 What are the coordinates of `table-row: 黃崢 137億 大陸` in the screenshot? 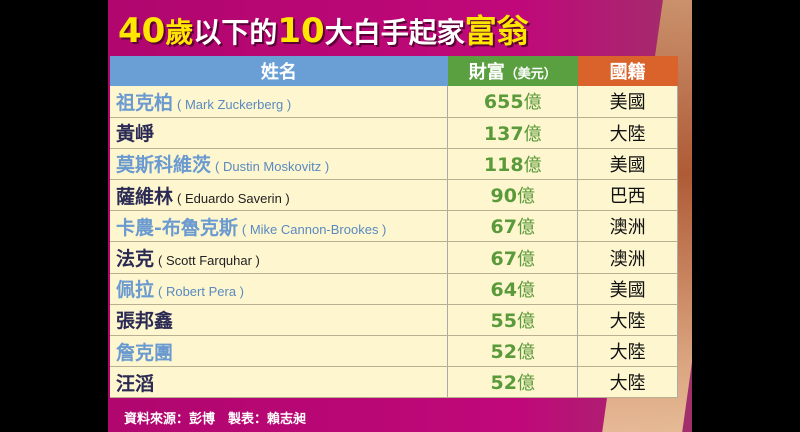 It's located at (394, 133).